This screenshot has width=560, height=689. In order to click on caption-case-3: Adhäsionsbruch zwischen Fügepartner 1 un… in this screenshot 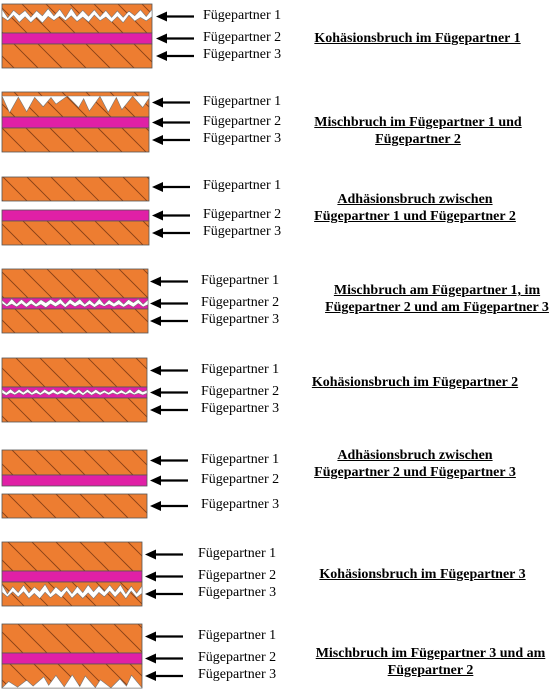, I will do `click(415, 208)`.